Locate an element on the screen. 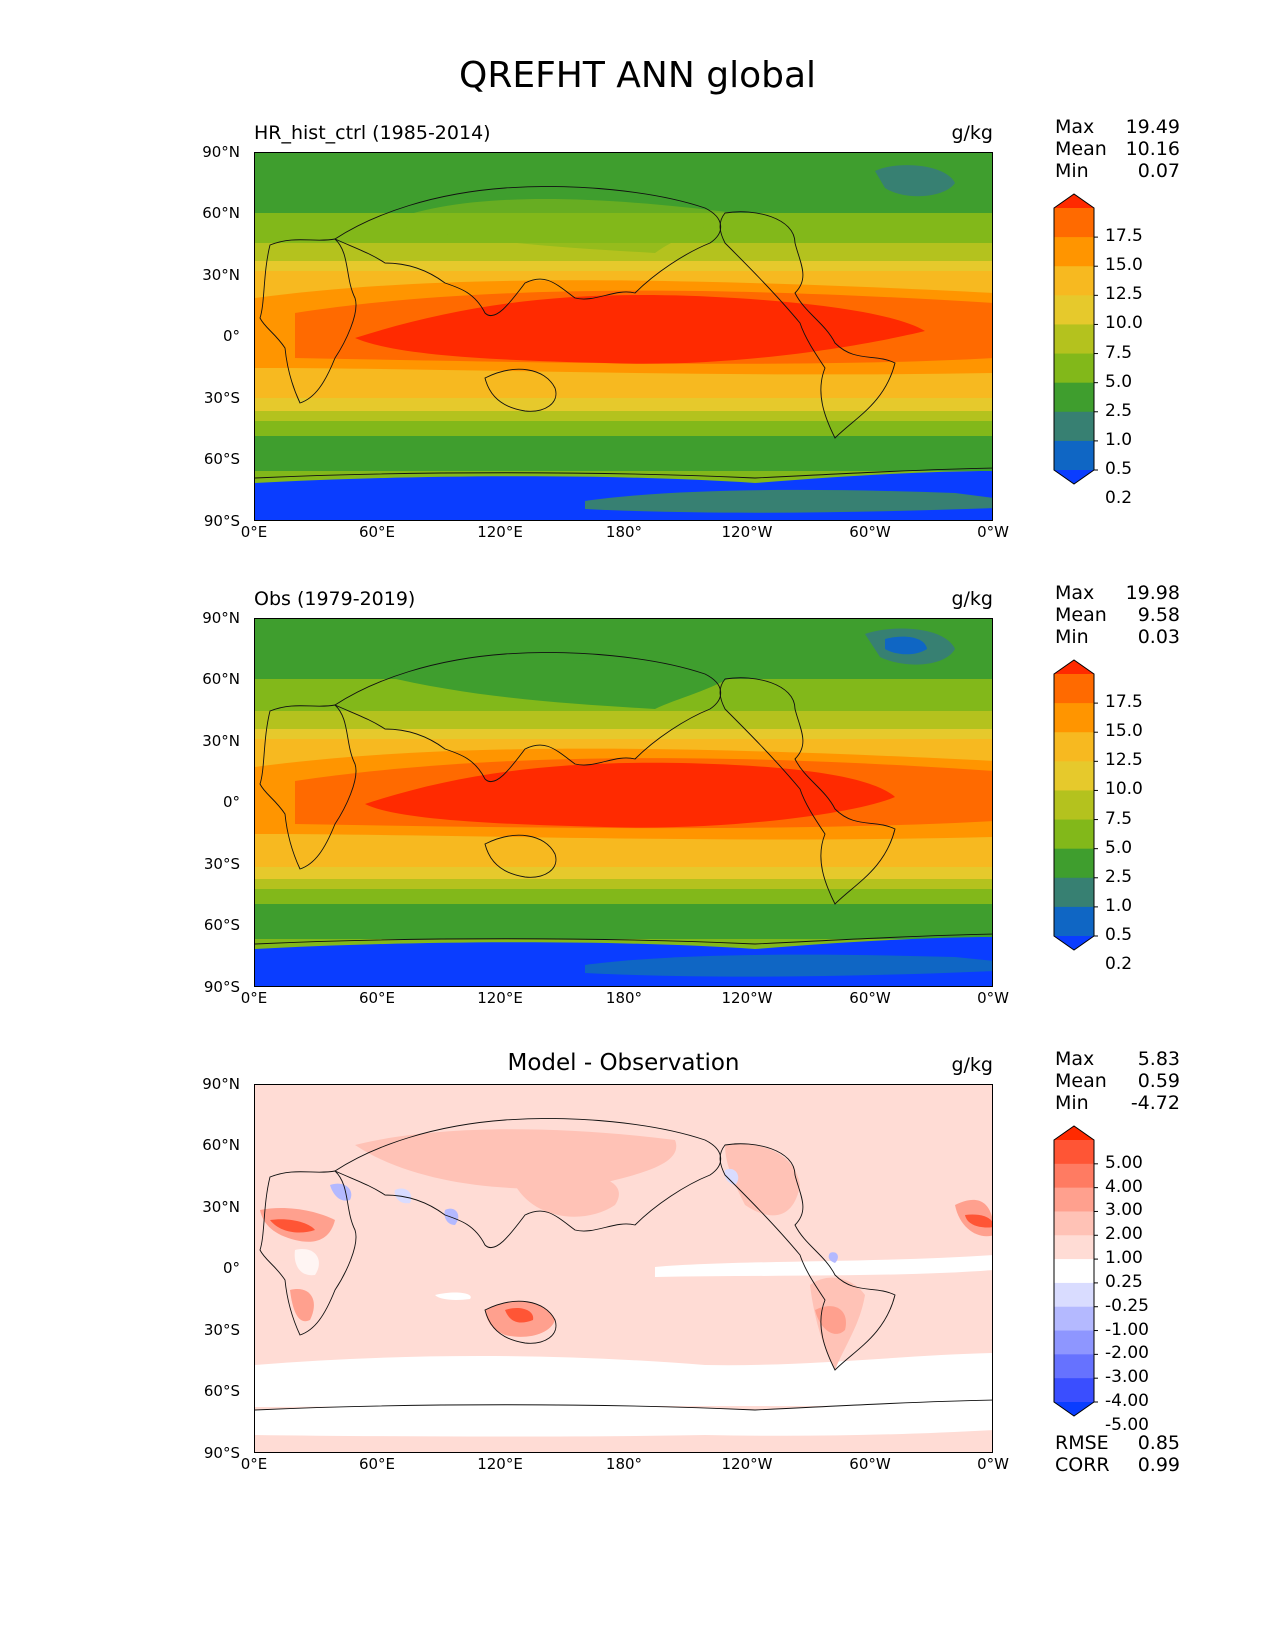  panel-title: Obs (1979-2019) is located at coordinates (335, 599).